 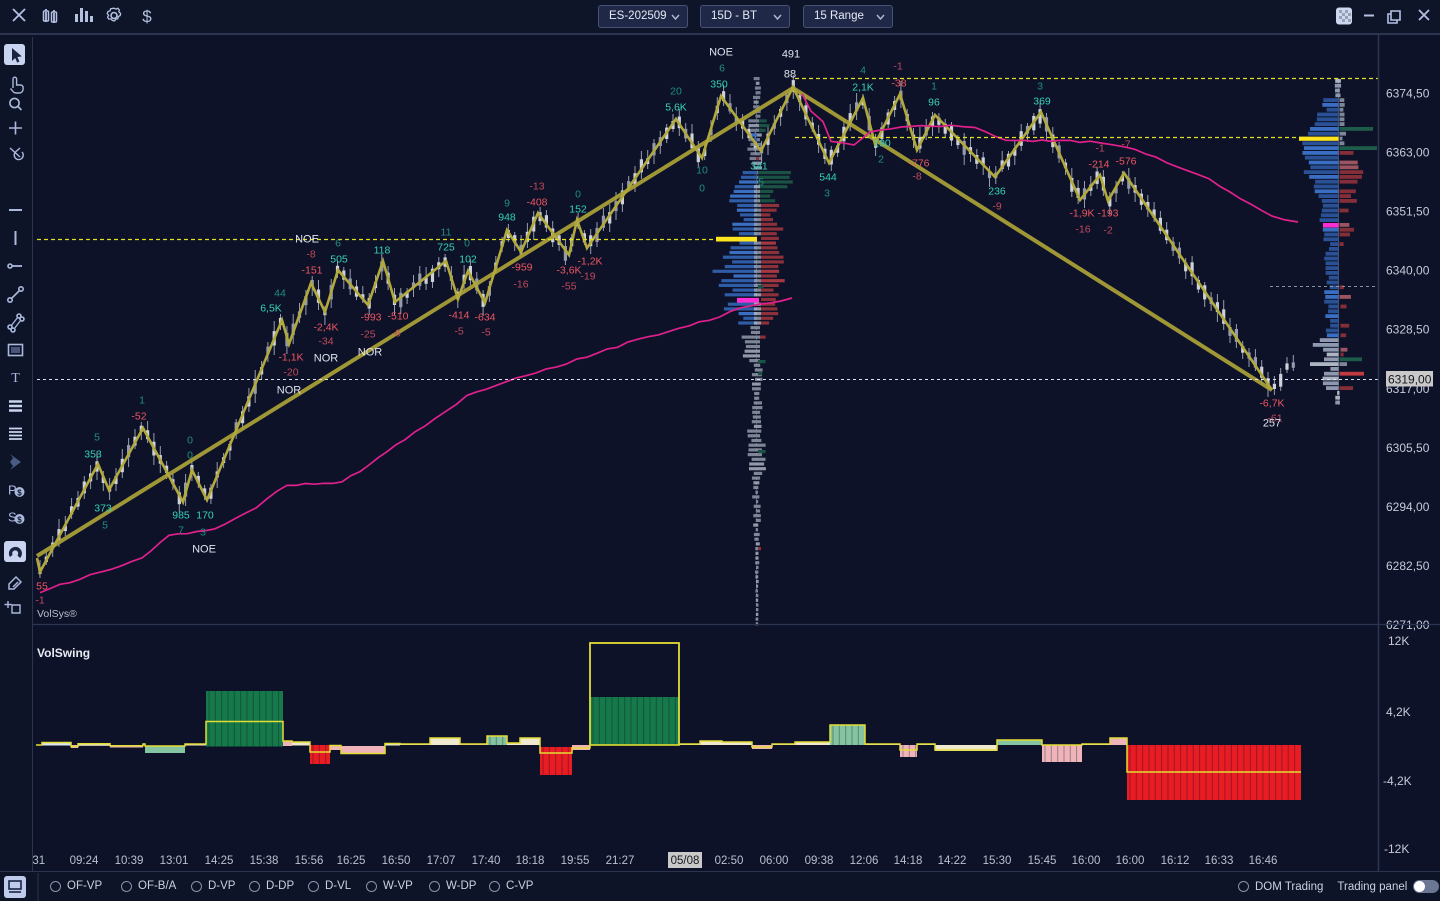 What do you see at coordinates (536, 203) in the screenshot?
I see `svg-text: -408` at bounding box center [536, 203].